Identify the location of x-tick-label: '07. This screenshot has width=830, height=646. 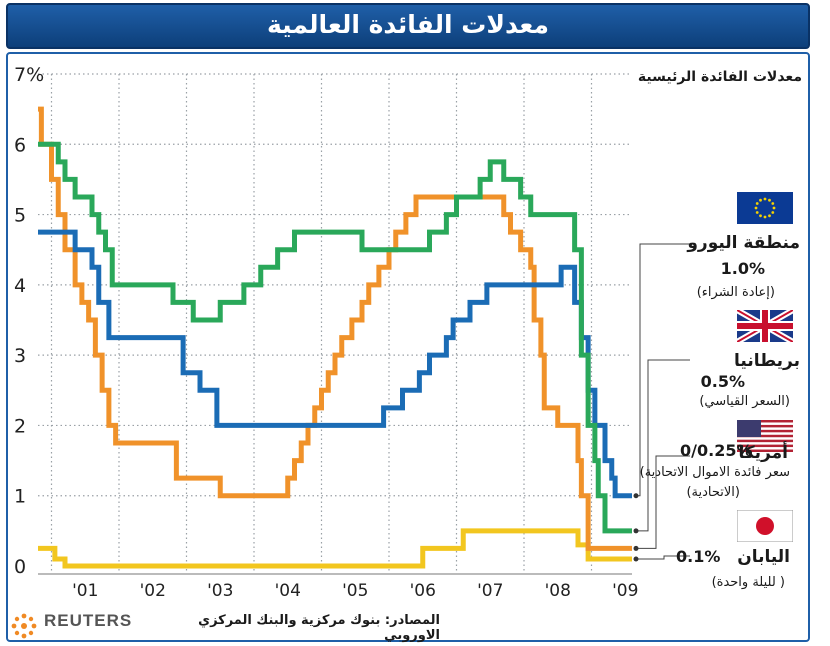
(490, 591).